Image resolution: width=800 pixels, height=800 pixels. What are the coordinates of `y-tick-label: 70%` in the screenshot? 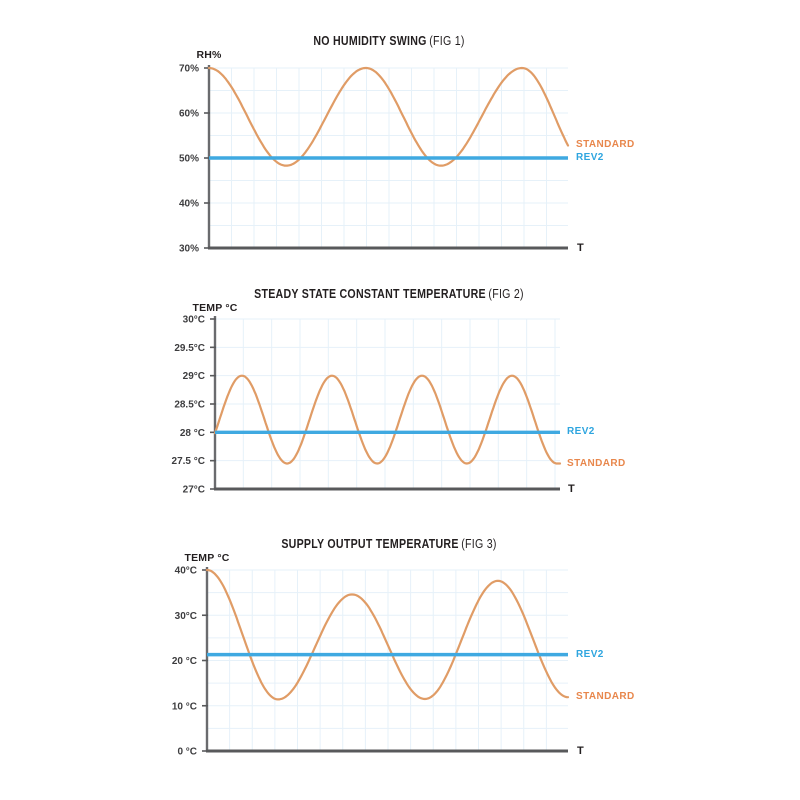 It's located at (189, 69).